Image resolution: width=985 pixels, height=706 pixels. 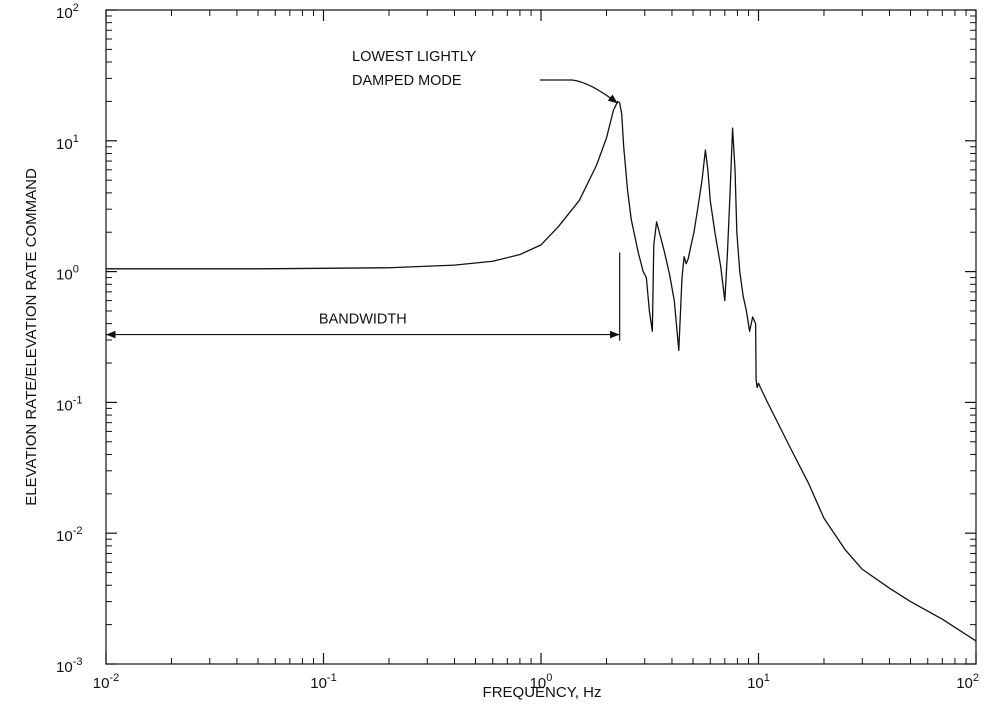 What do you see at coordinates (67, 143) in the screenshot?
I see `y-tick-label: 10¹` at bounding box center [67, 143].